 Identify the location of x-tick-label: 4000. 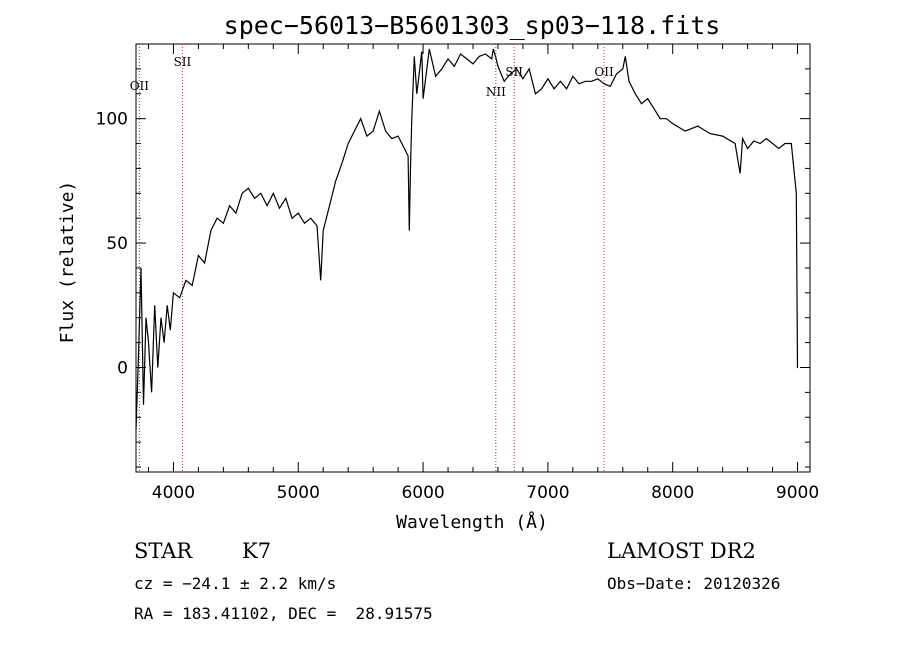
(173, 493).